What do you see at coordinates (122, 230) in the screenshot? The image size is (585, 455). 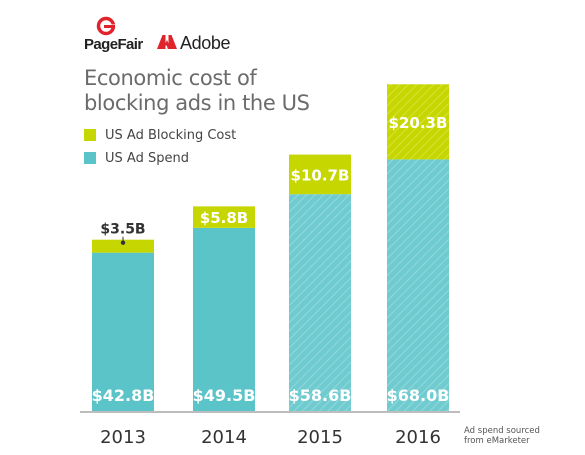 I see `data-label-blocking-2013: $3.5B` at bounding box center [122, 230].